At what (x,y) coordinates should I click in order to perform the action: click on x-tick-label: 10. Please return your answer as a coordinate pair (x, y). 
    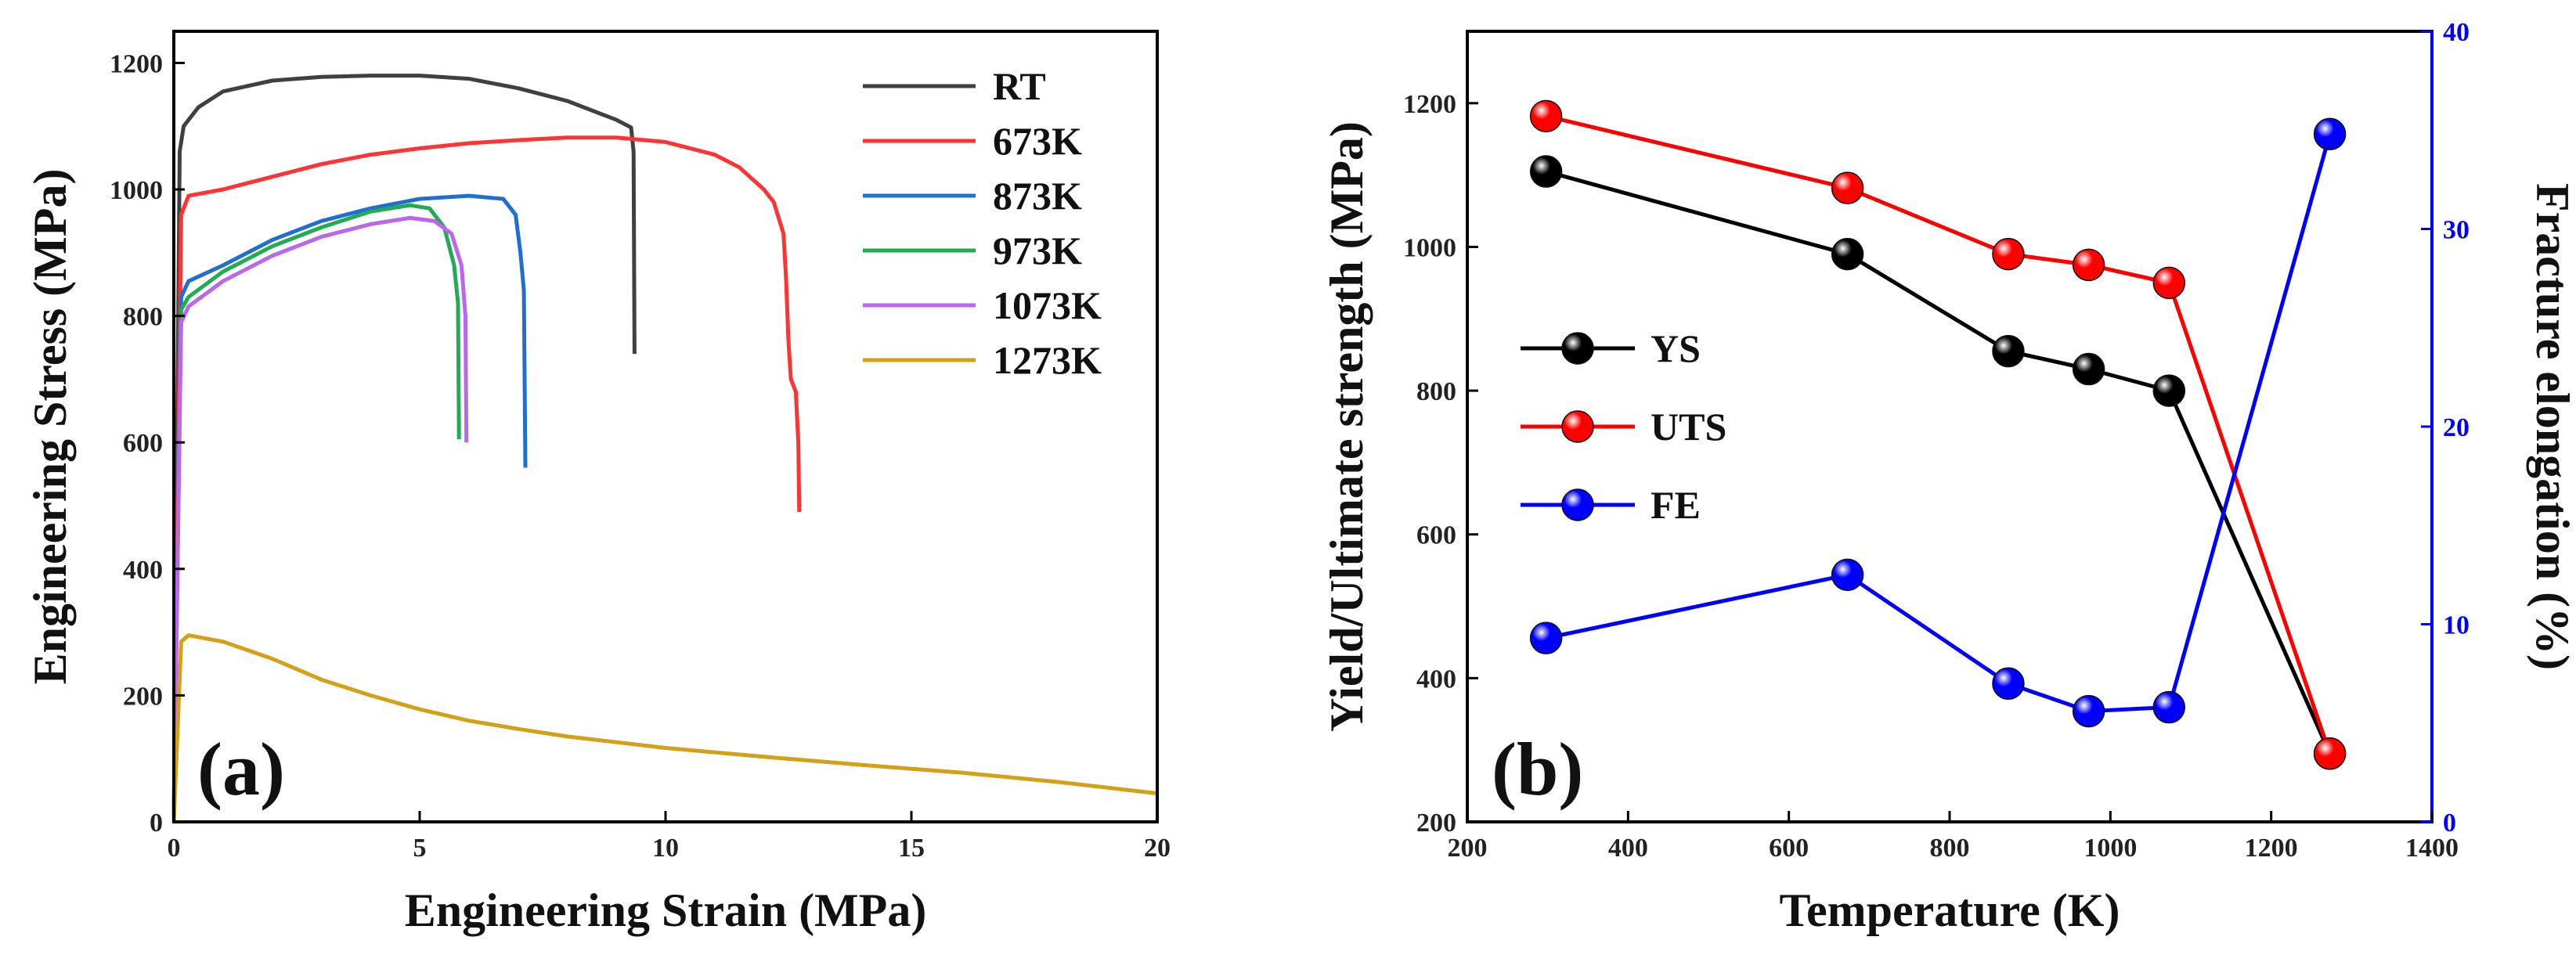
    Looking at the image, I should click on (665, 848).